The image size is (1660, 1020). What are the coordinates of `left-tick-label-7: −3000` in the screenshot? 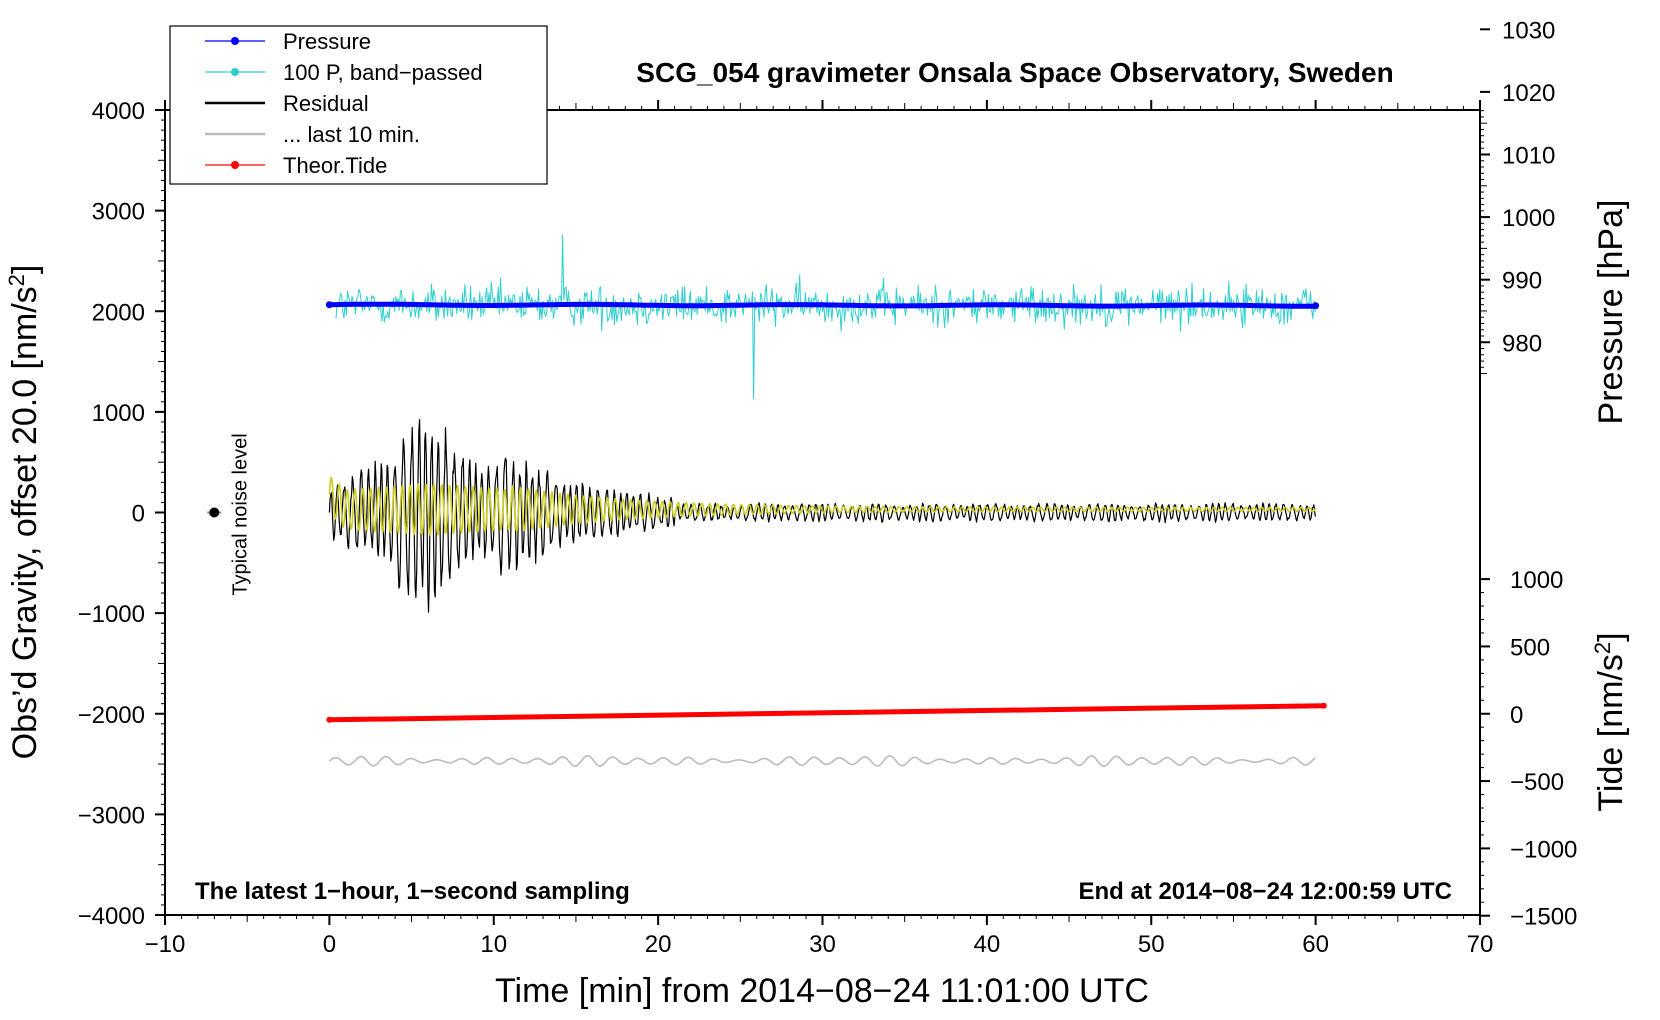 It's located at (111, 815).